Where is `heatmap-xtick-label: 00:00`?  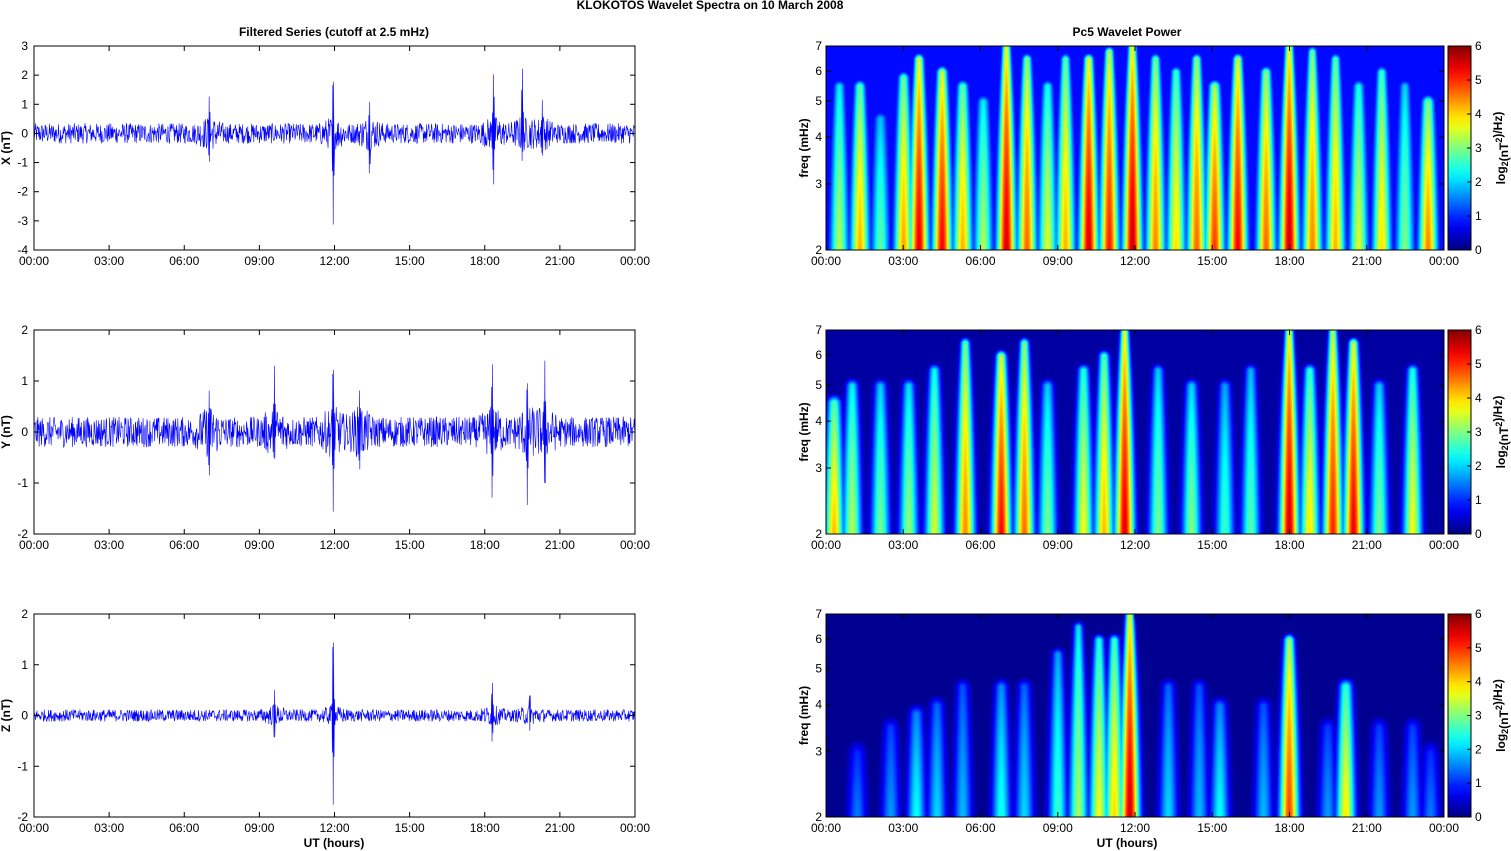
heatmap-xtick-label: 00:00 is located at coordinates (1444, 828).